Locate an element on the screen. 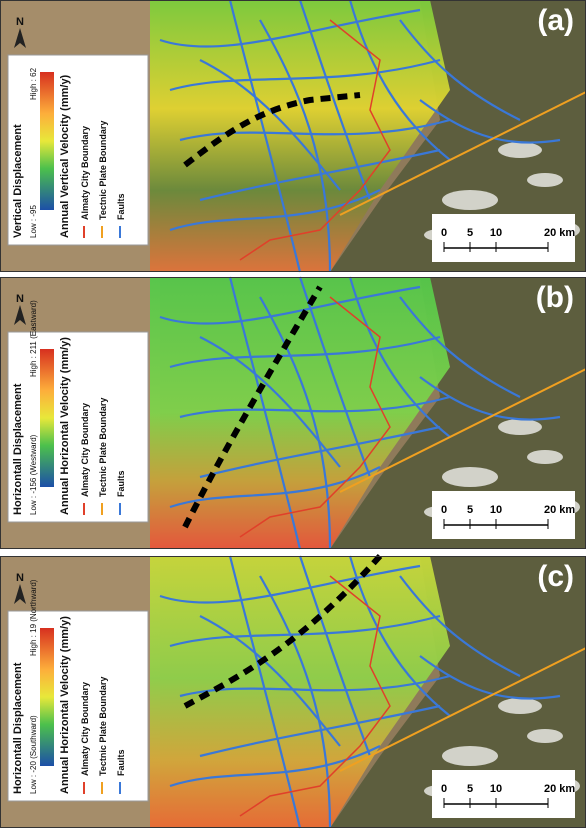  legend-low: Low : -95 is located at coordinates (33, 221).